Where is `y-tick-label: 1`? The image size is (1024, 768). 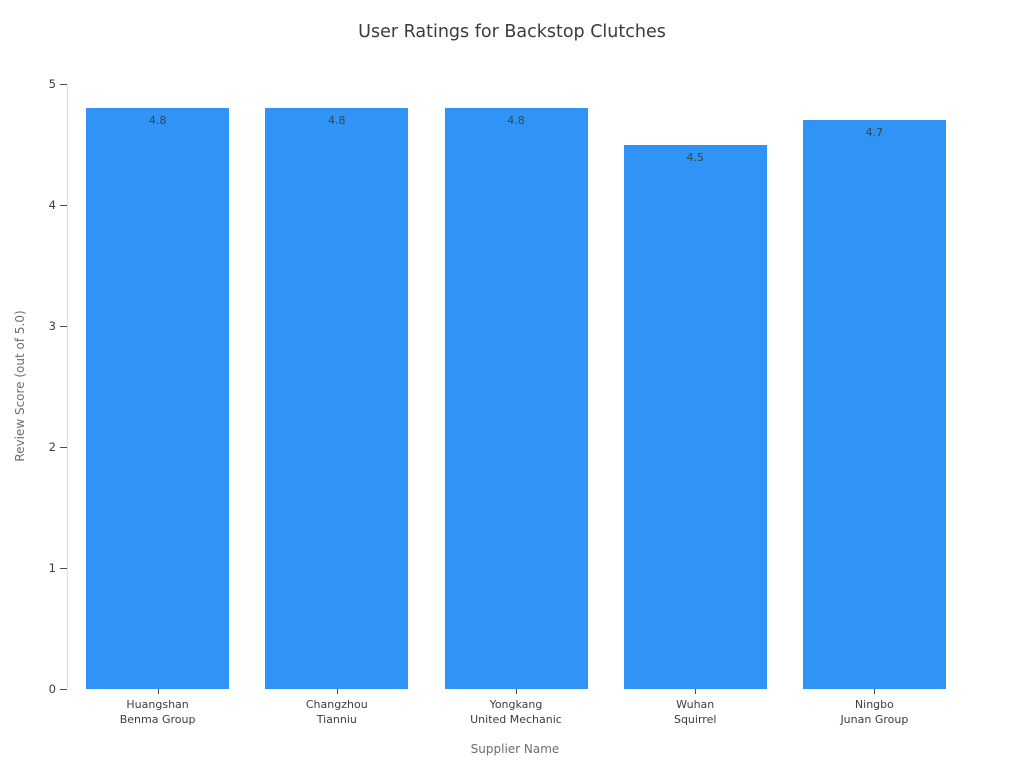 y-tick-label: 1 is located at coordinates (52, 568).